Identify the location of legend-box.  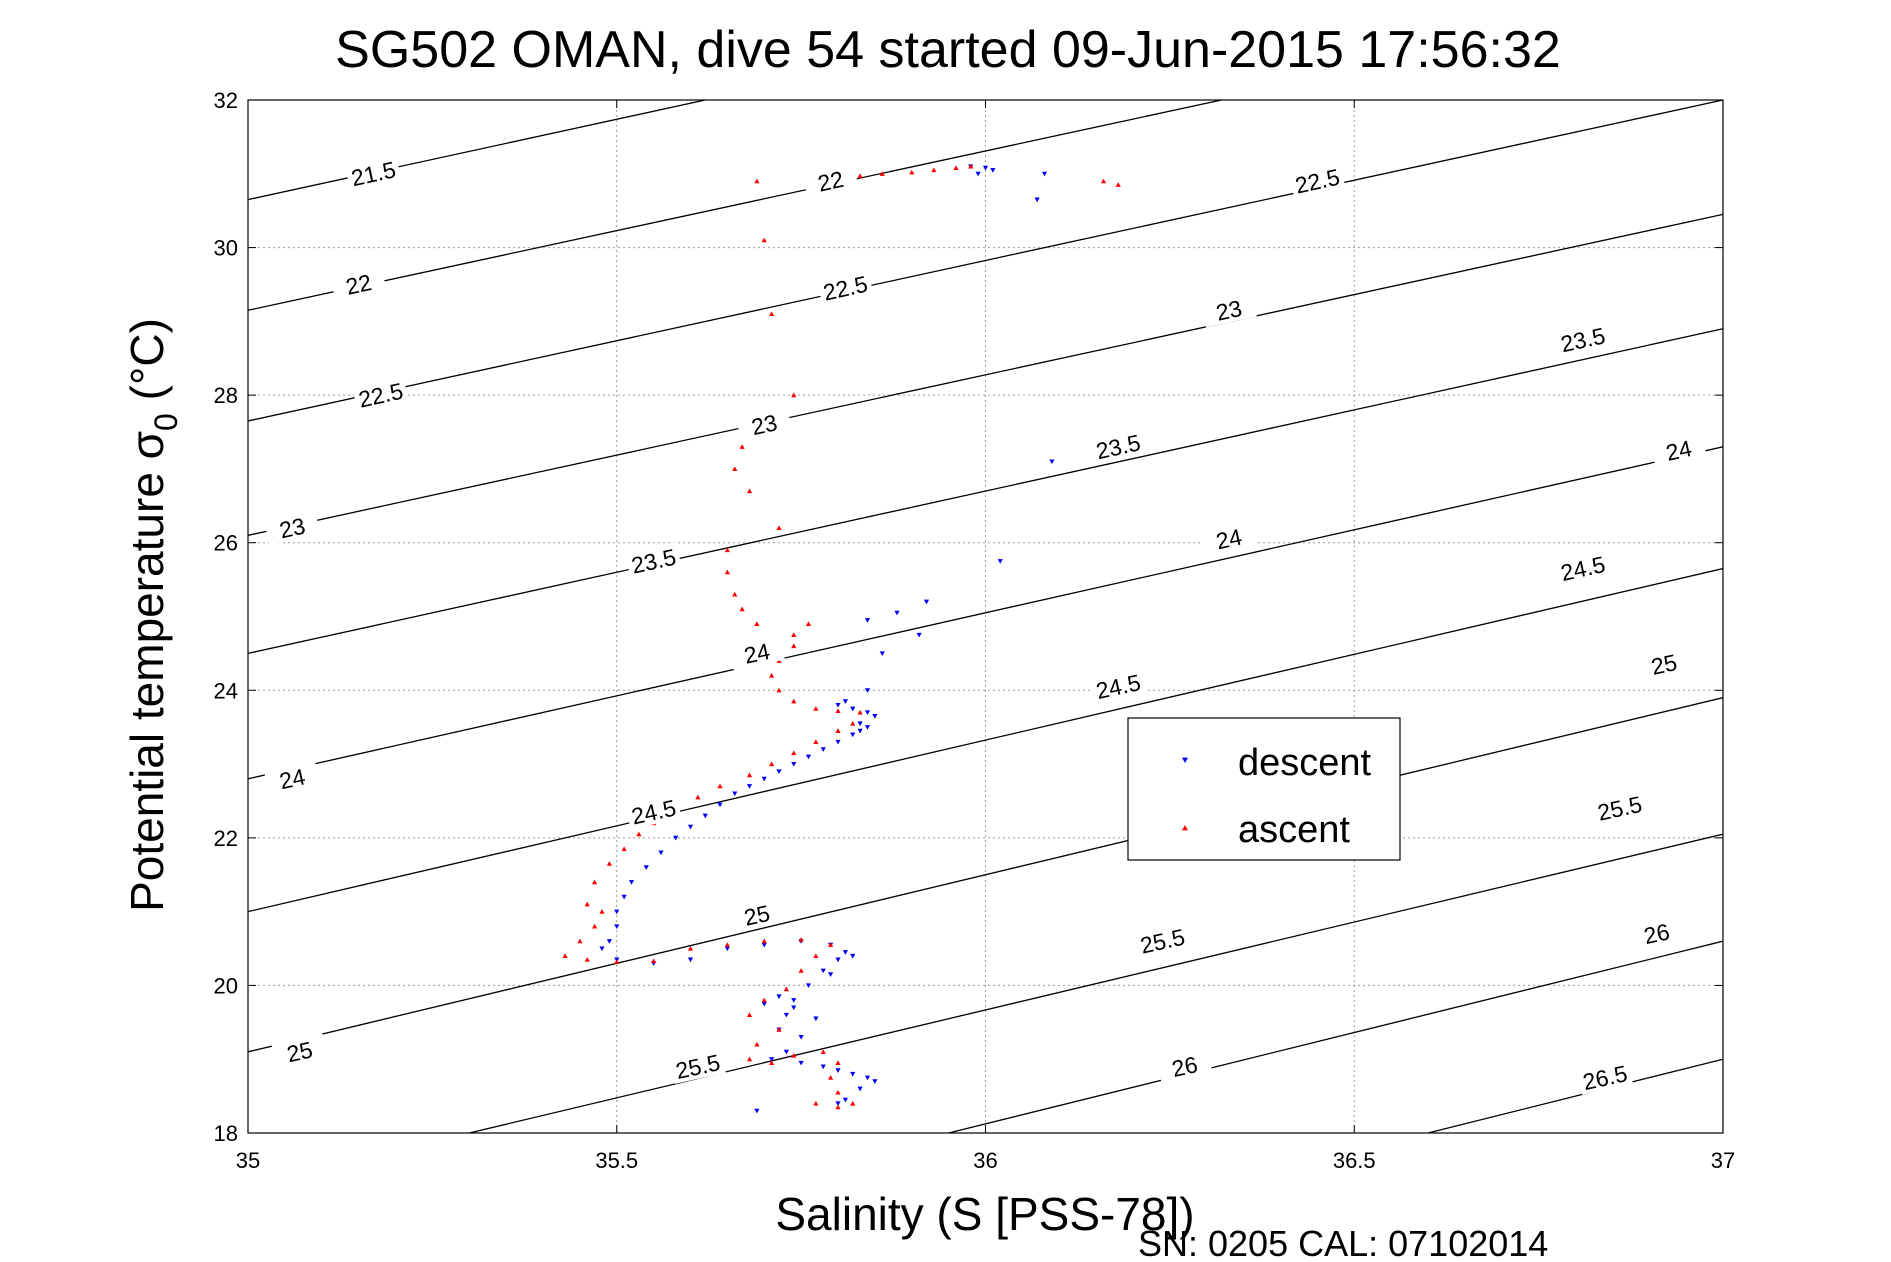
(1264, 789).